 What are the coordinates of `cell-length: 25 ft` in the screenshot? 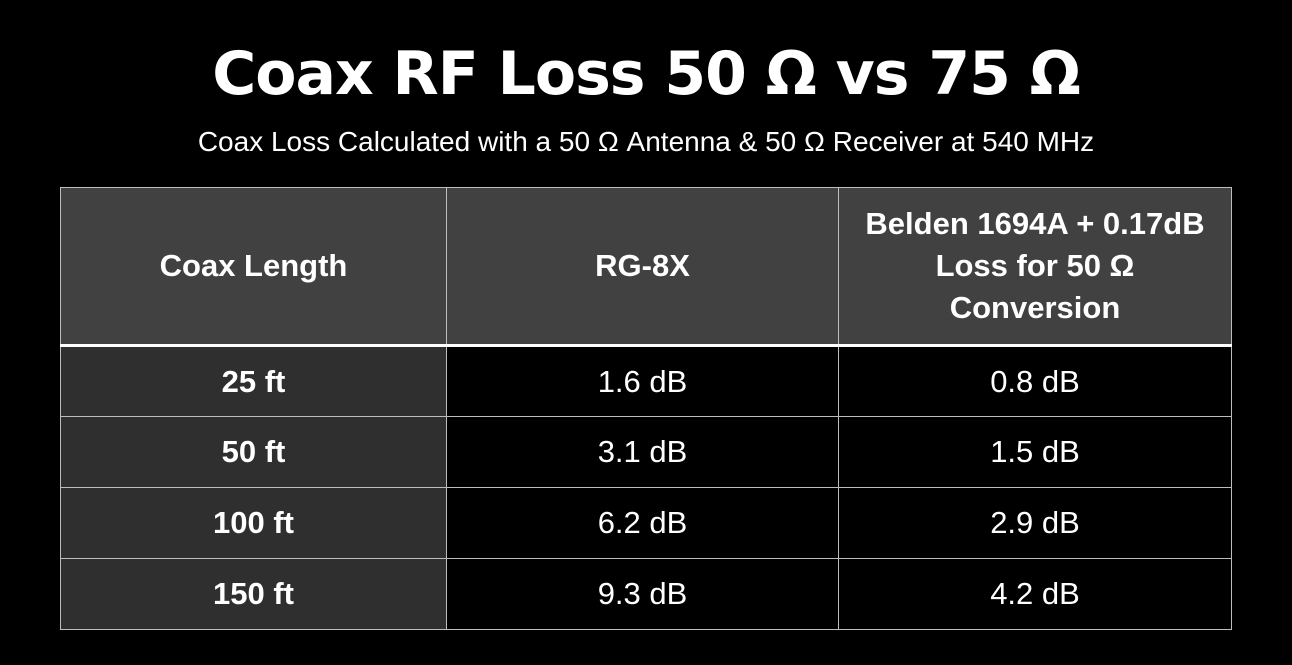 It's located at (253, 381).